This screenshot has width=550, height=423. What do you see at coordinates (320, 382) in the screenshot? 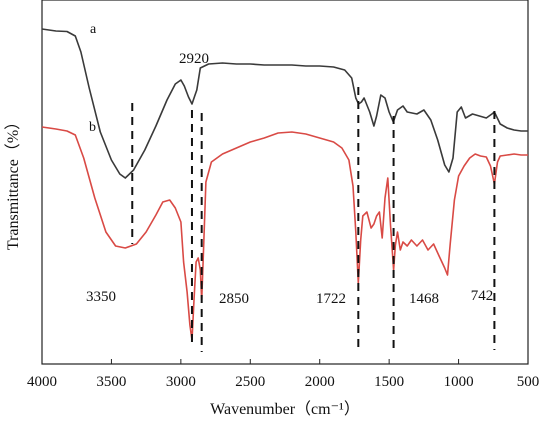
I see `x-tick-label: 2000` at bounding box center [320, 382].